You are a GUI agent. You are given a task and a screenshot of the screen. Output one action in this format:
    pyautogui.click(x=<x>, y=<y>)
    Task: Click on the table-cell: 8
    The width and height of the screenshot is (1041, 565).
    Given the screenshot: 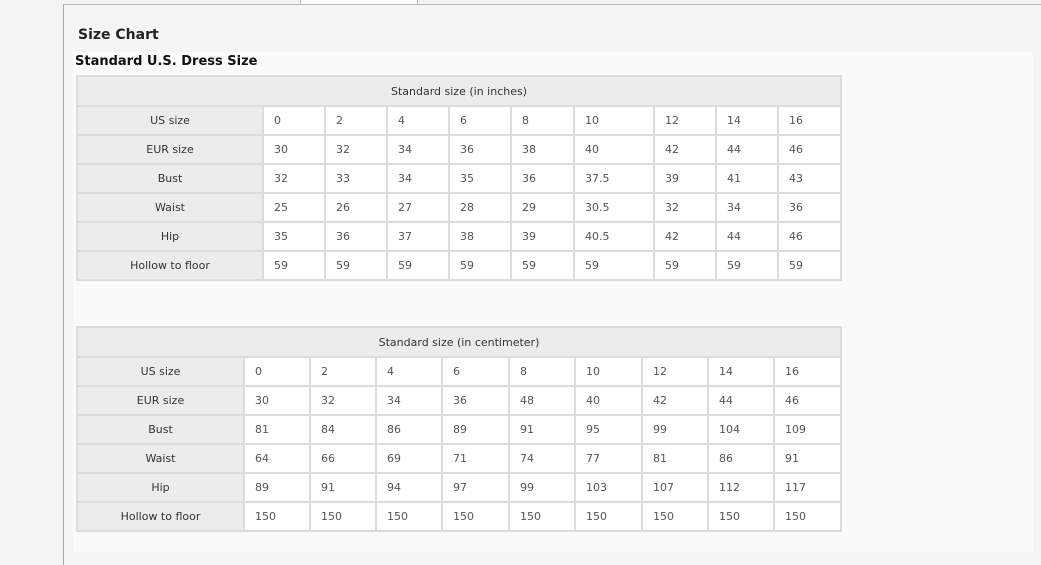 What is the action you would take?
    pyautogui.click(x=542, y=371)
    